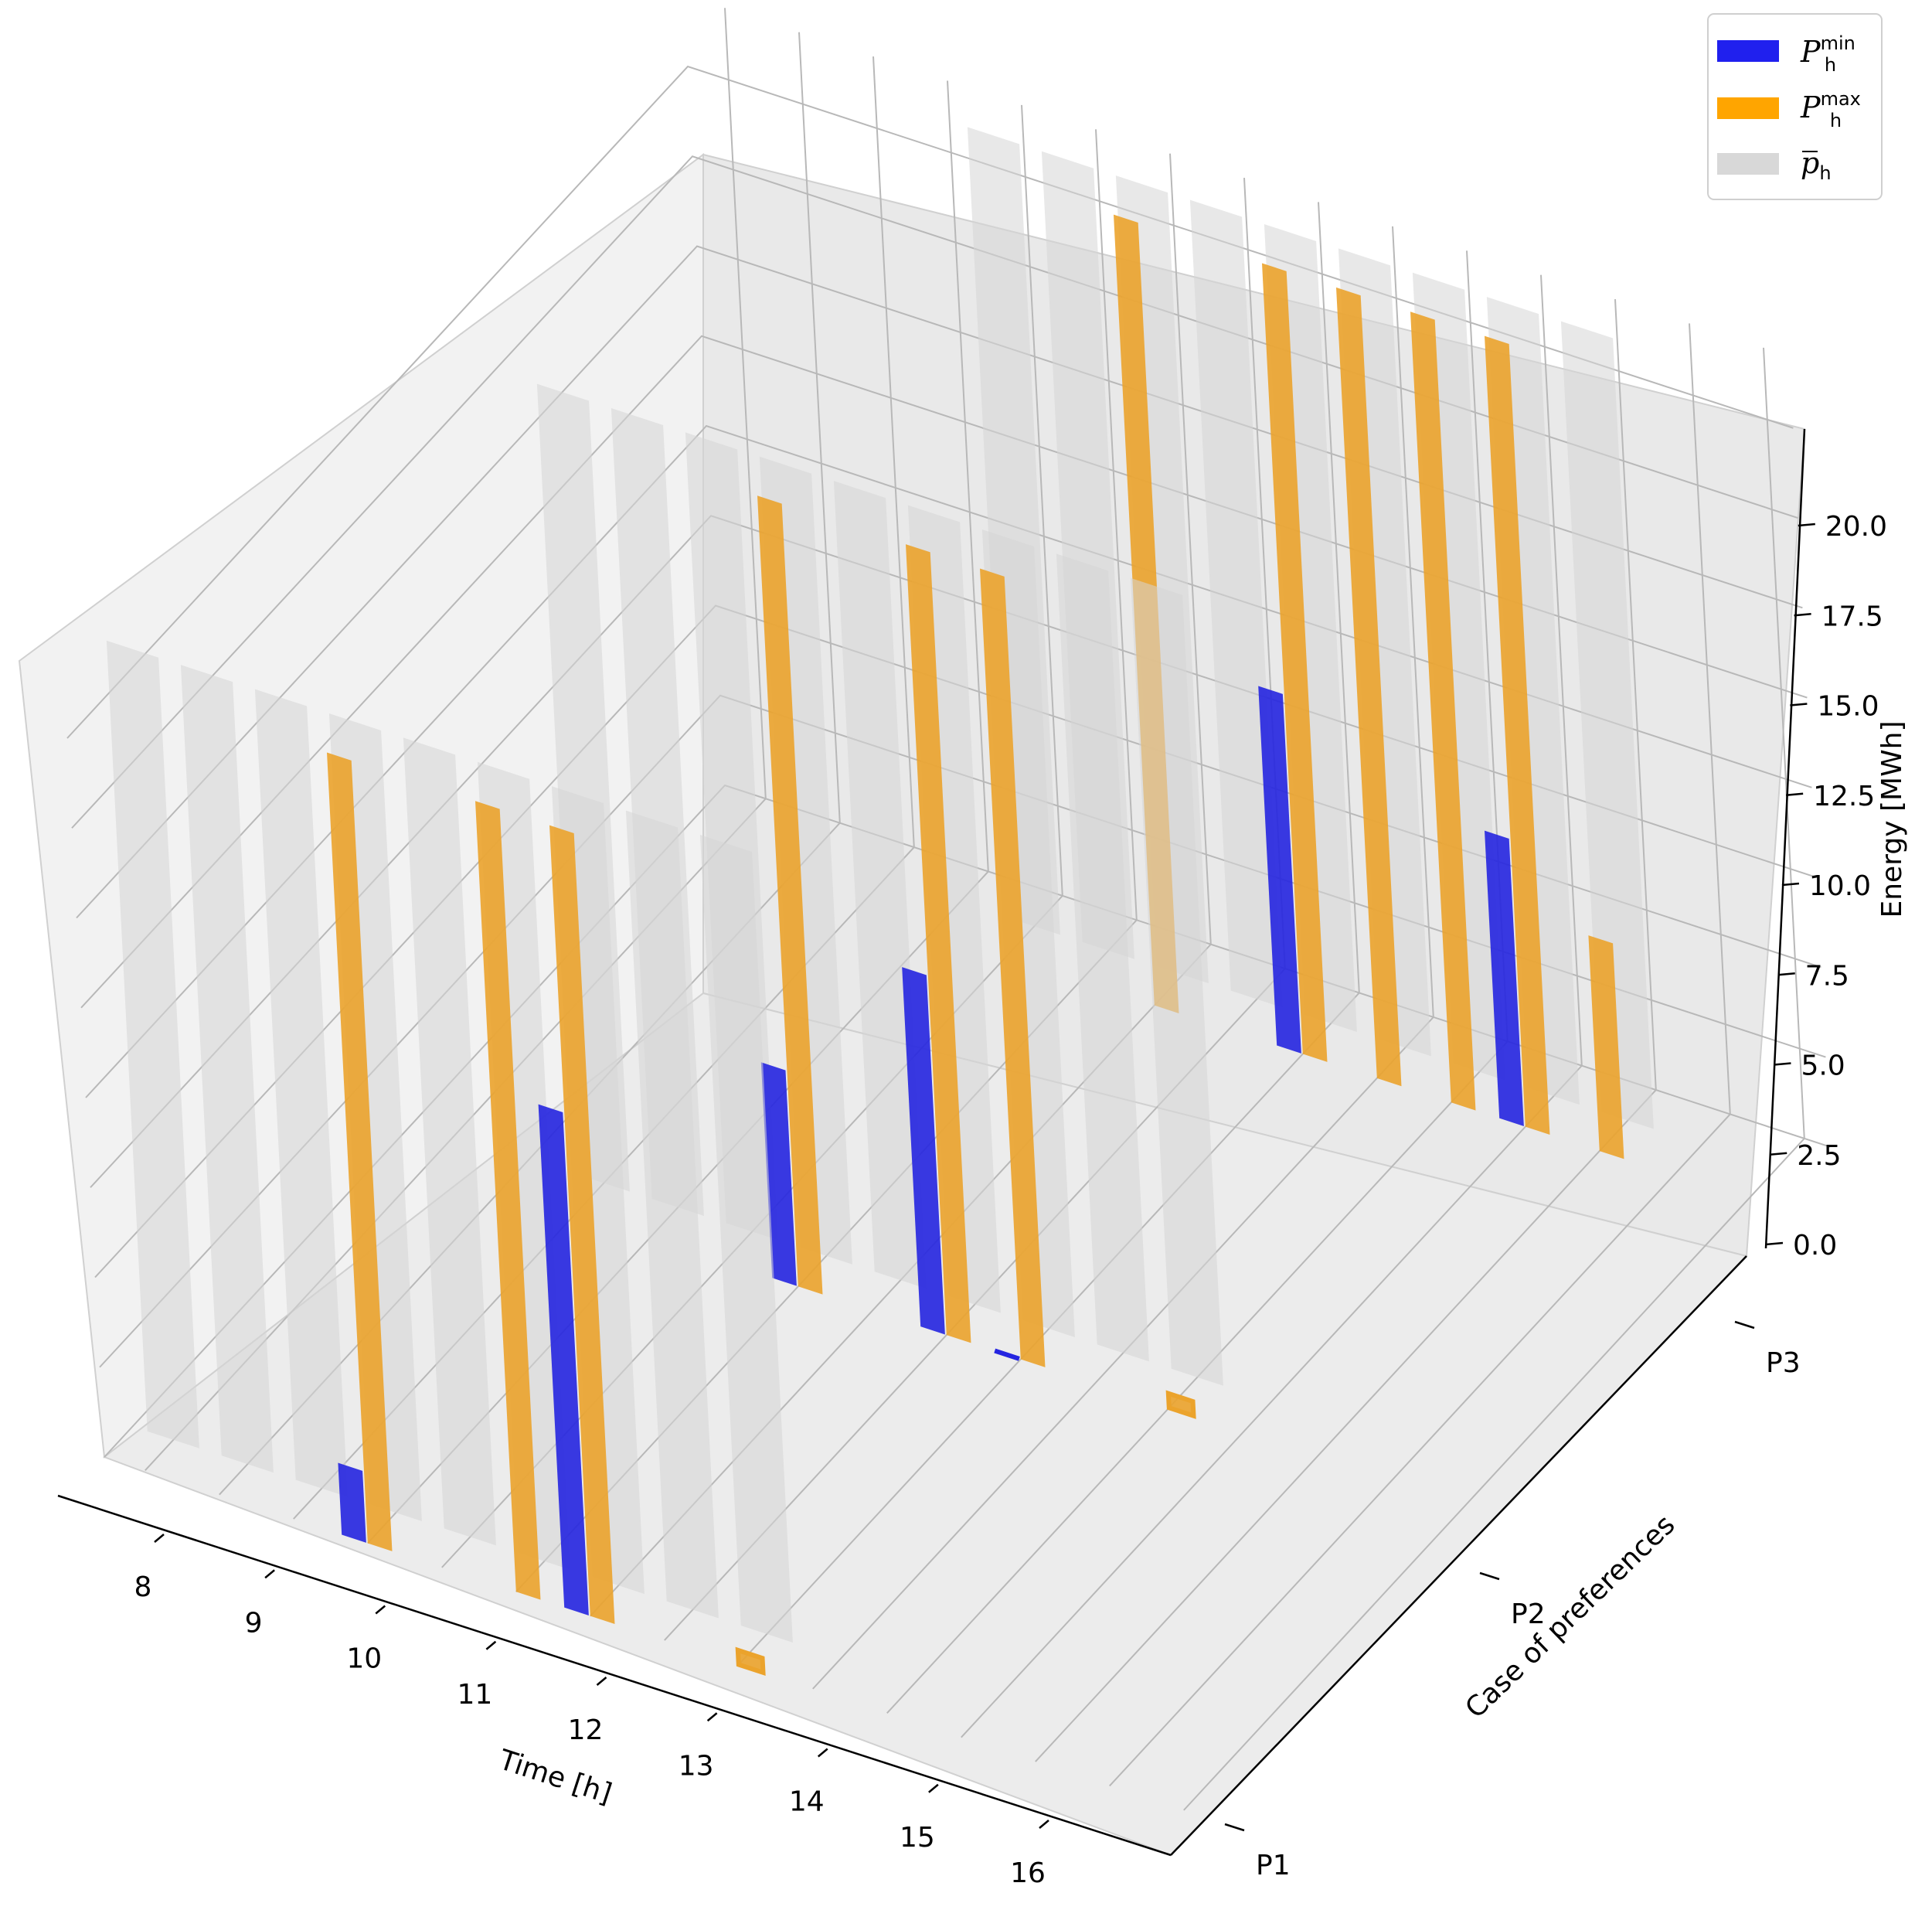  What do you see at coordinates (1748, 51) in the screenshot?
I see `legend-swatch-pmin` at bounding box center [1748, 51].